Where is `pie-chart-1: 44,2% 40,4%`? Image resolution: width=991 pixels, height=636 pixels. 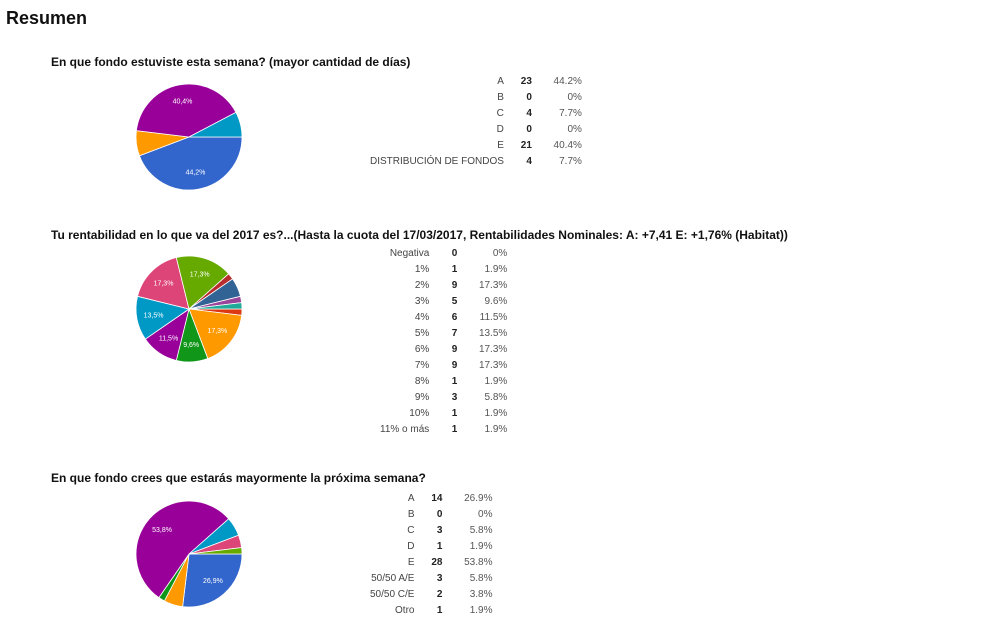 pie-chart-1: 44,2% 40,4% is located at coordinates (189, 137).